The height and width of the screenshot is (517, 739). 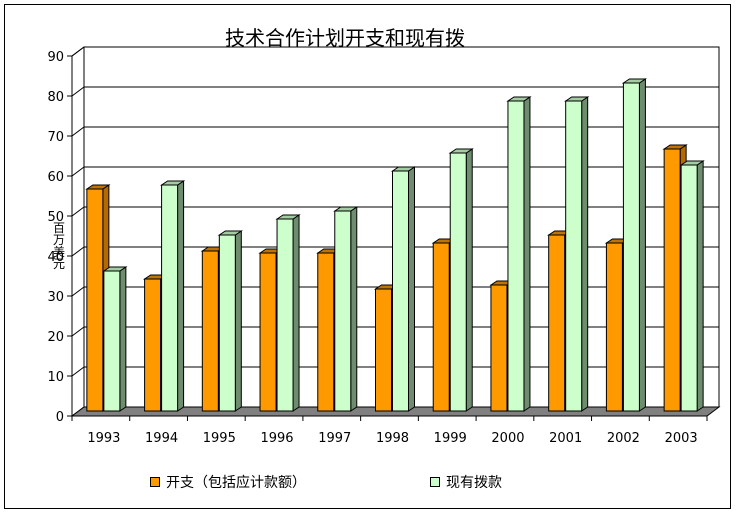 I want to click on y-tick-label: 60, so click(x=55, y=177).